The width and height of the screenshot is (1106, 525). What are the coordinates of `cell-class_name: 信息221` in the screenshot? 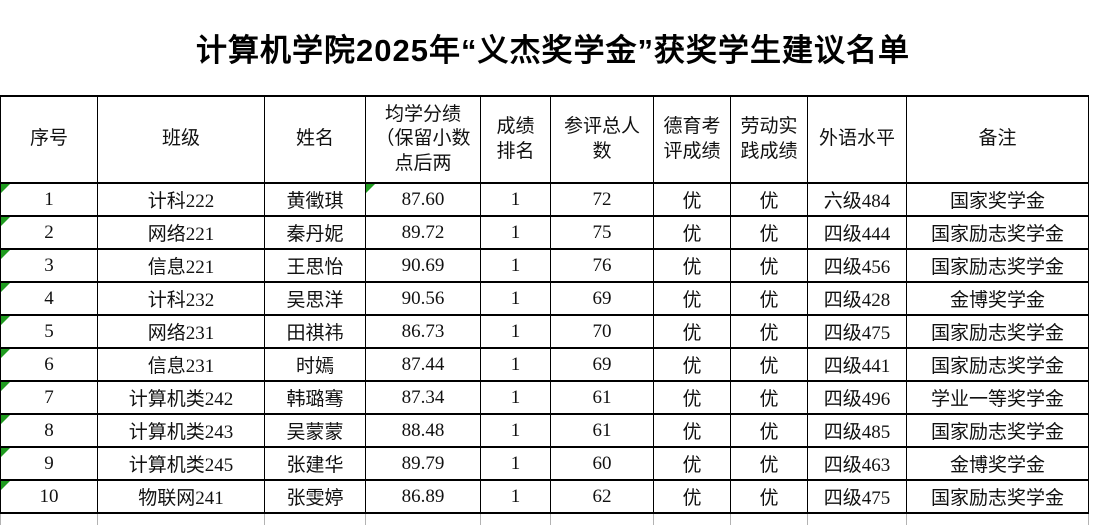 It's located at (181, 265).